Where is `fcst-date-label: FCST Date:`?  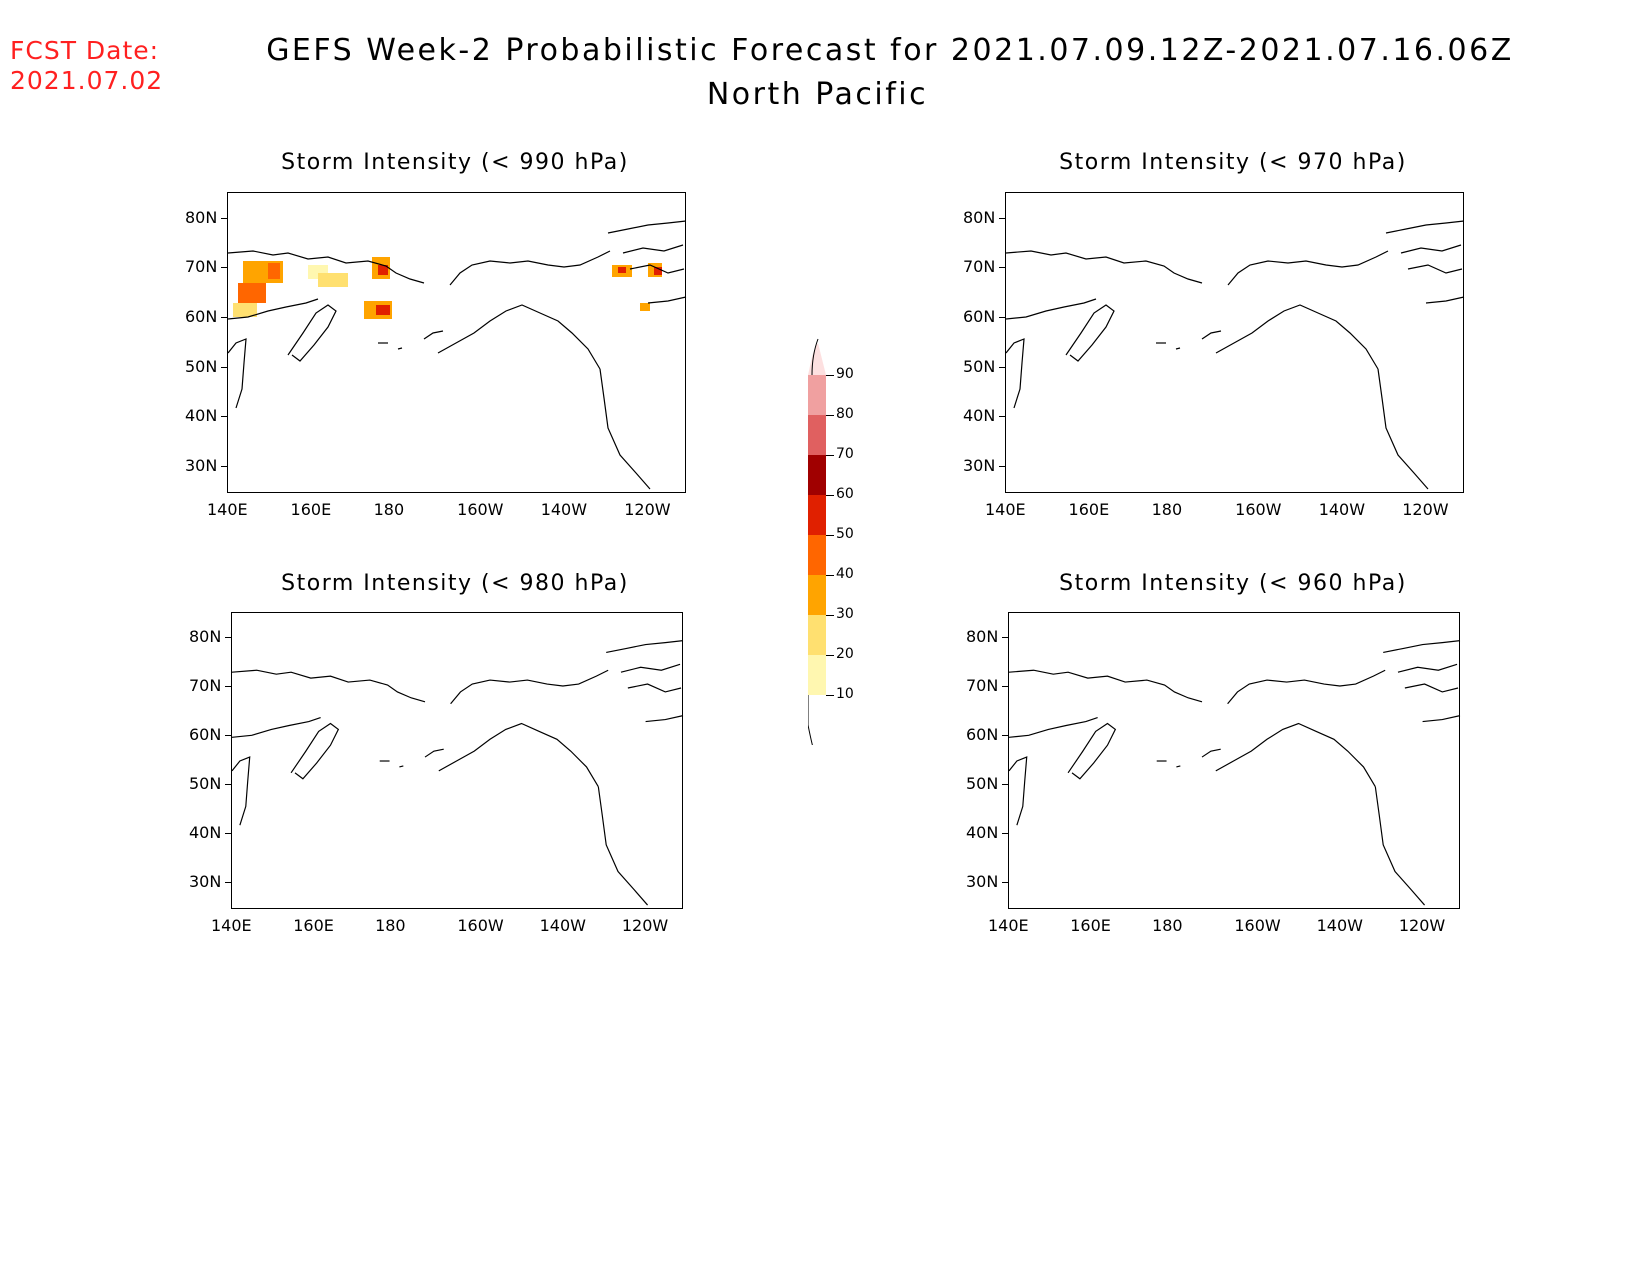 fcst-date-label: FCST Date: is located at coordinates (85, 50).